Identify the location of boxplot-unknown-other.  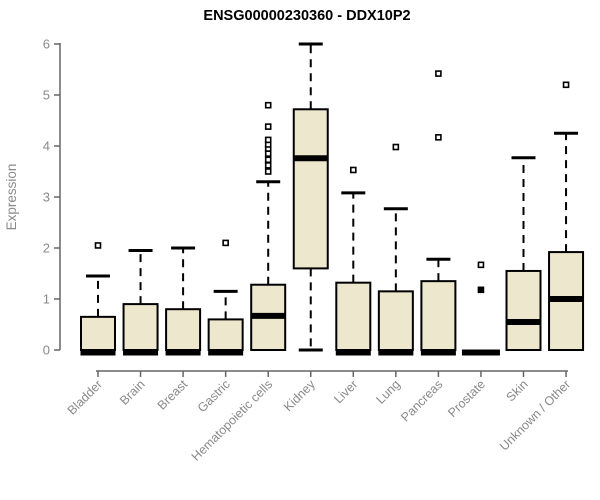
(566, 216).